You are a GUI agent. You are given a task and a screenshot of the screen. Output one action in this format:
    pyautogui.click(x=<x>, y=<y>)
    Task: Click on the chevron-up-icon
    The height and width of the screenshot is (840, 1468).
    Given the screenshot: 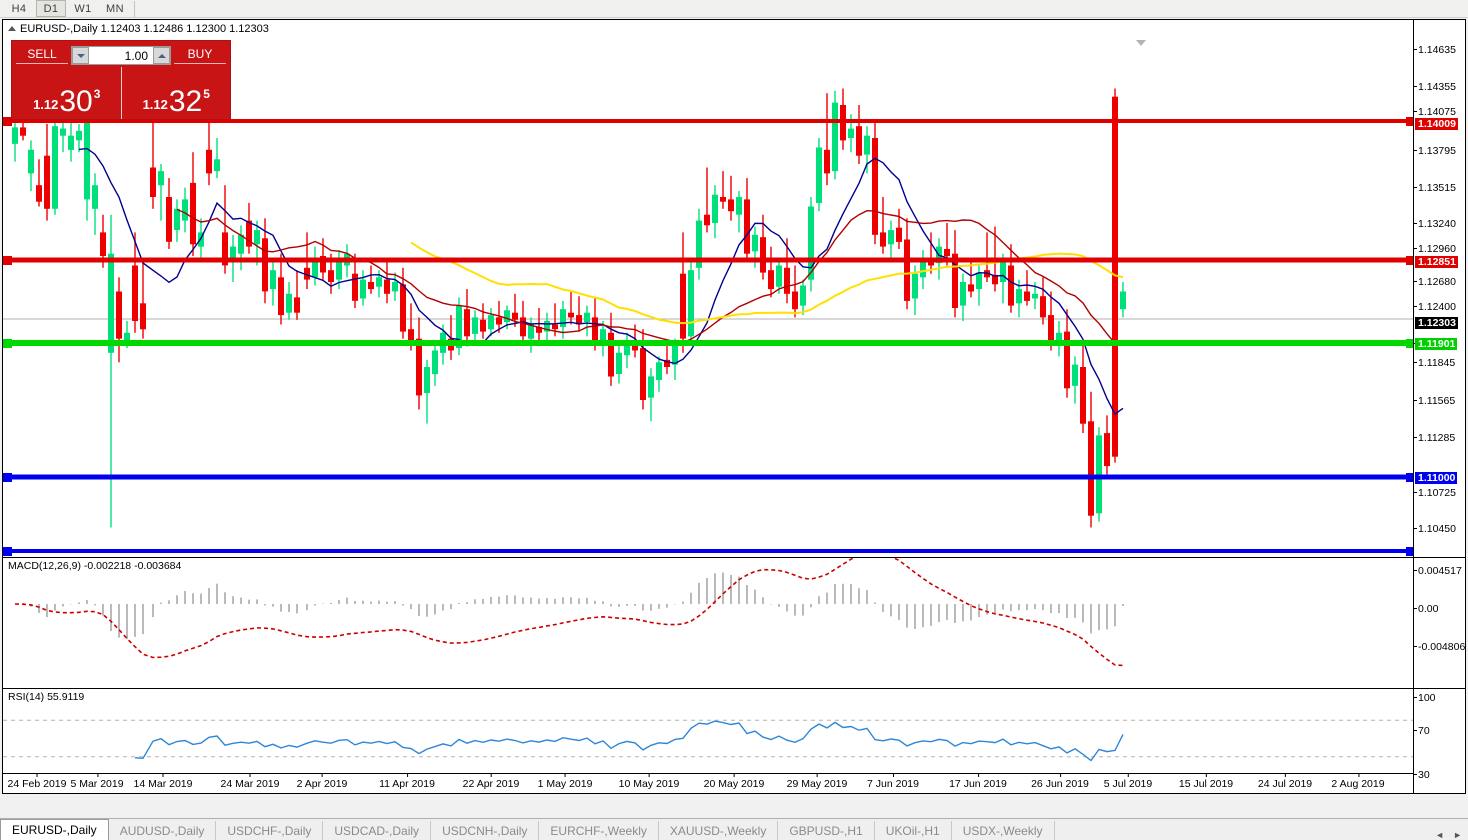 What is the action you would take?
    pyautogui.click(x=161, y=55)
    